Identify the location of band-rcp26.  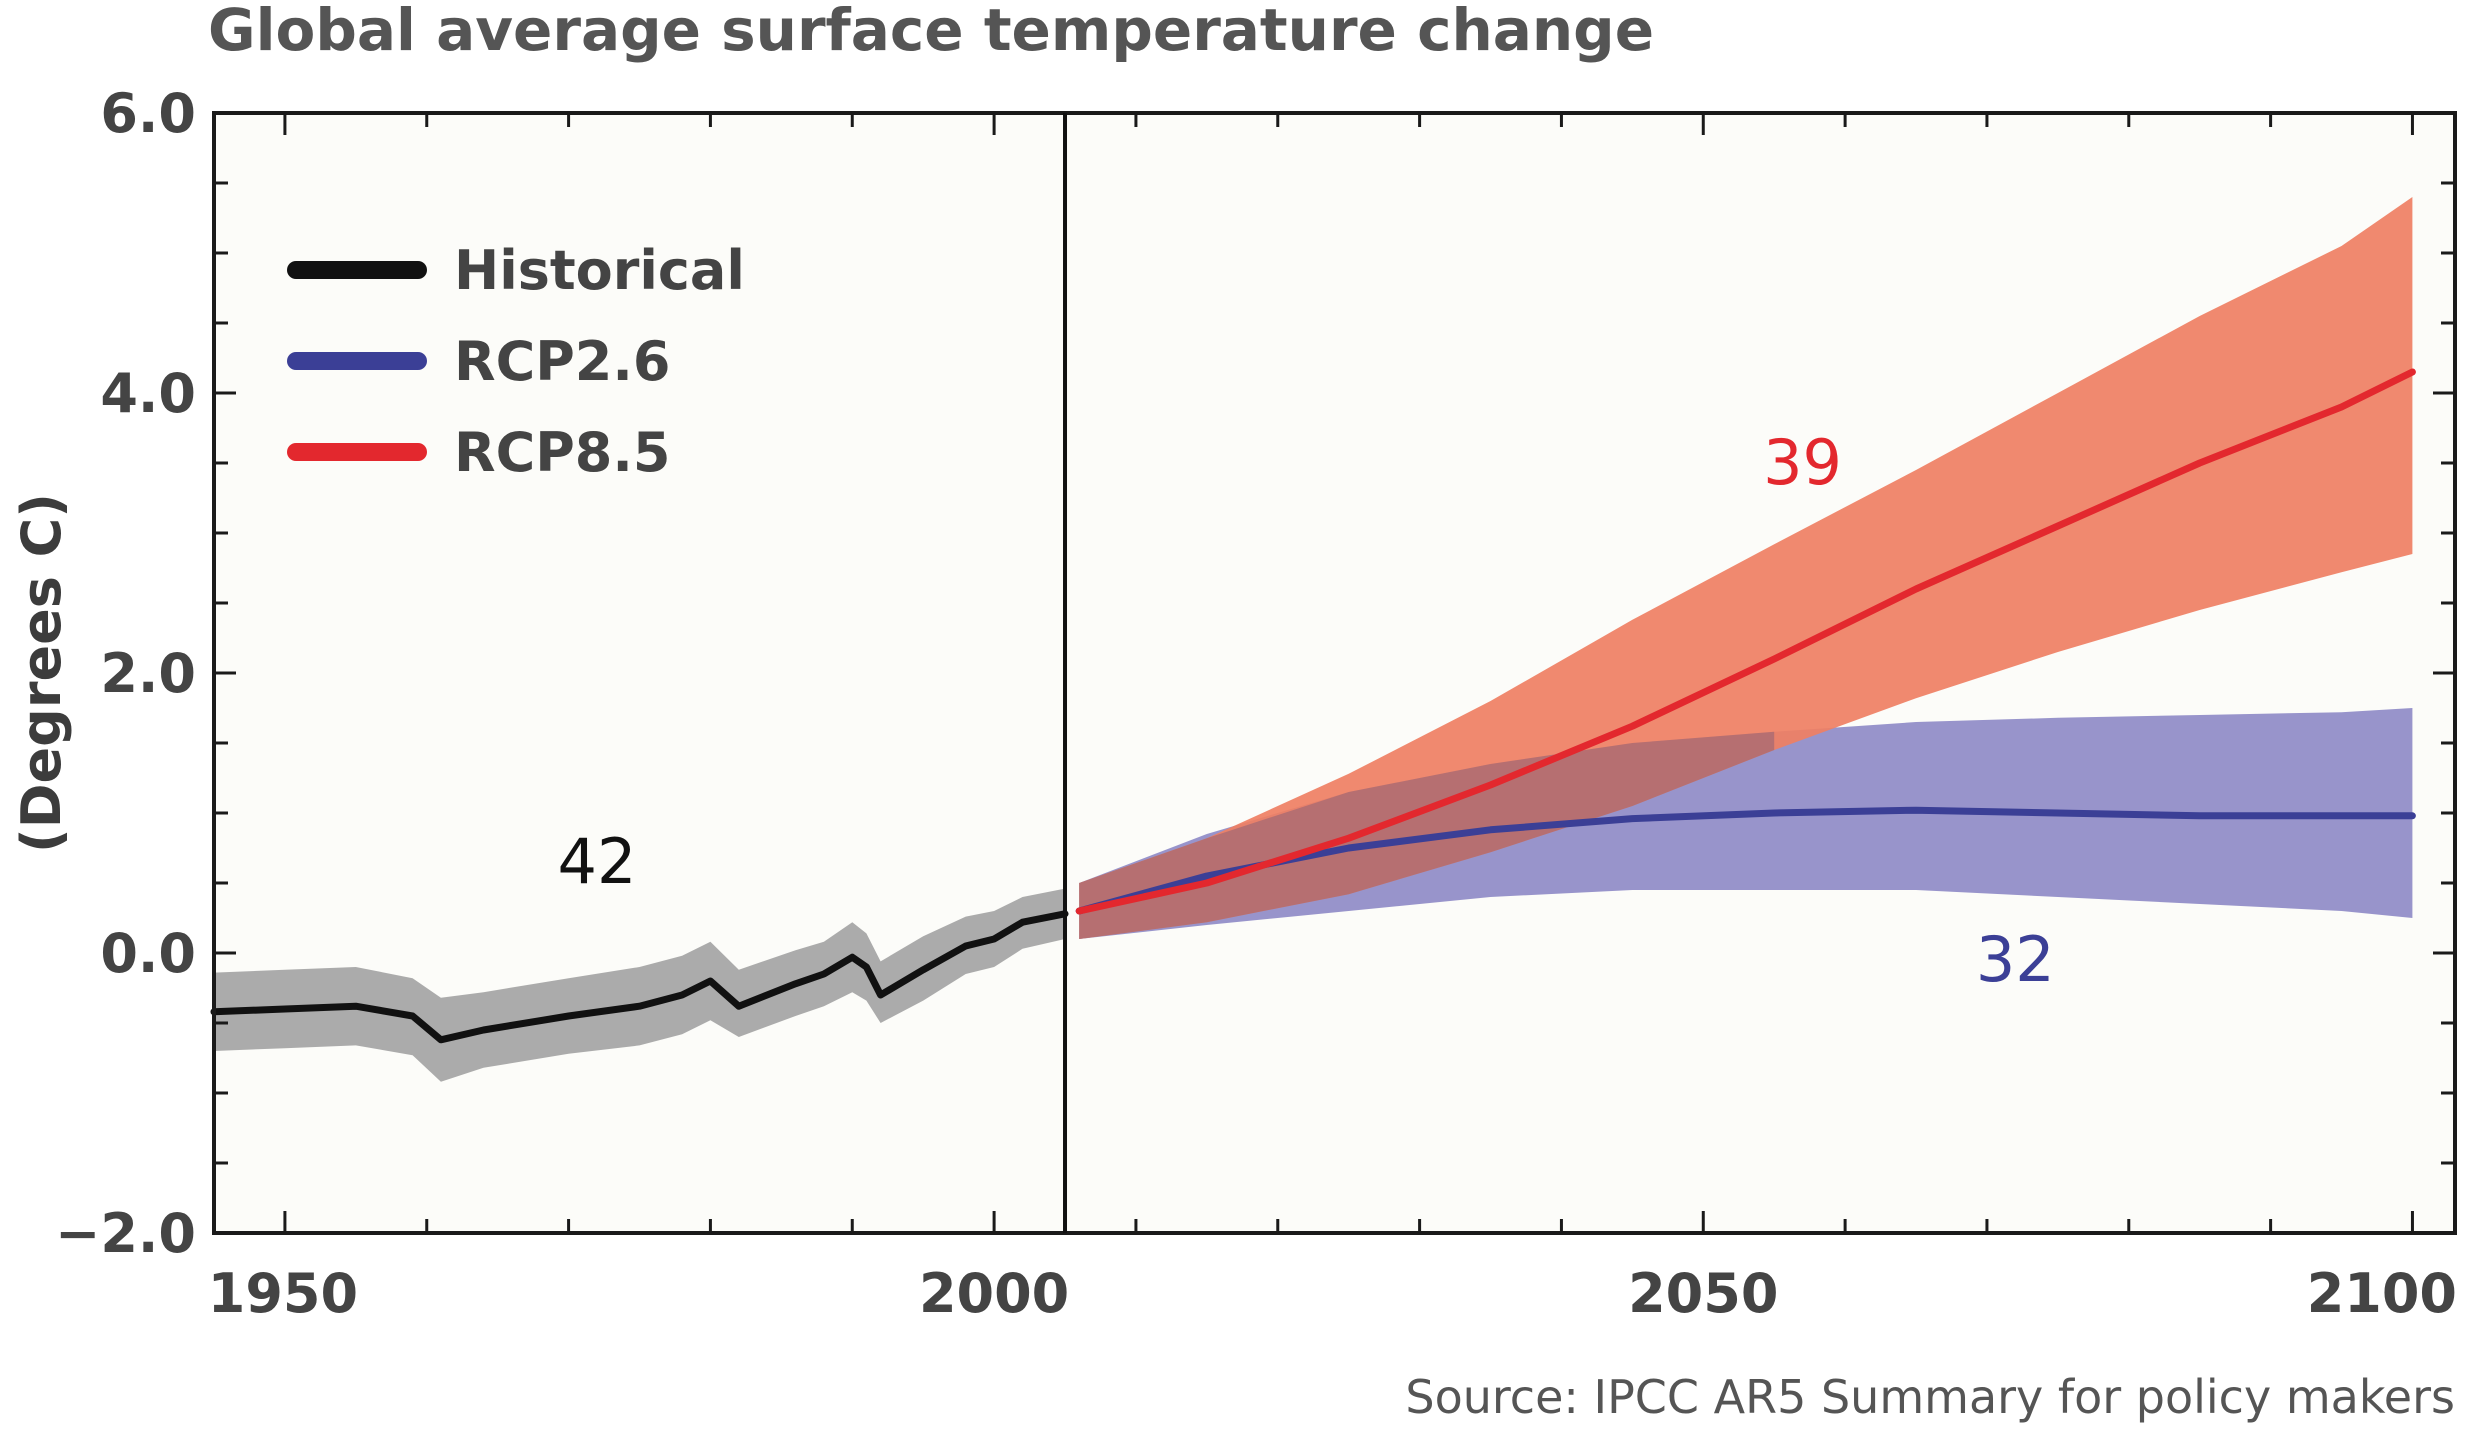
(1746, 823).